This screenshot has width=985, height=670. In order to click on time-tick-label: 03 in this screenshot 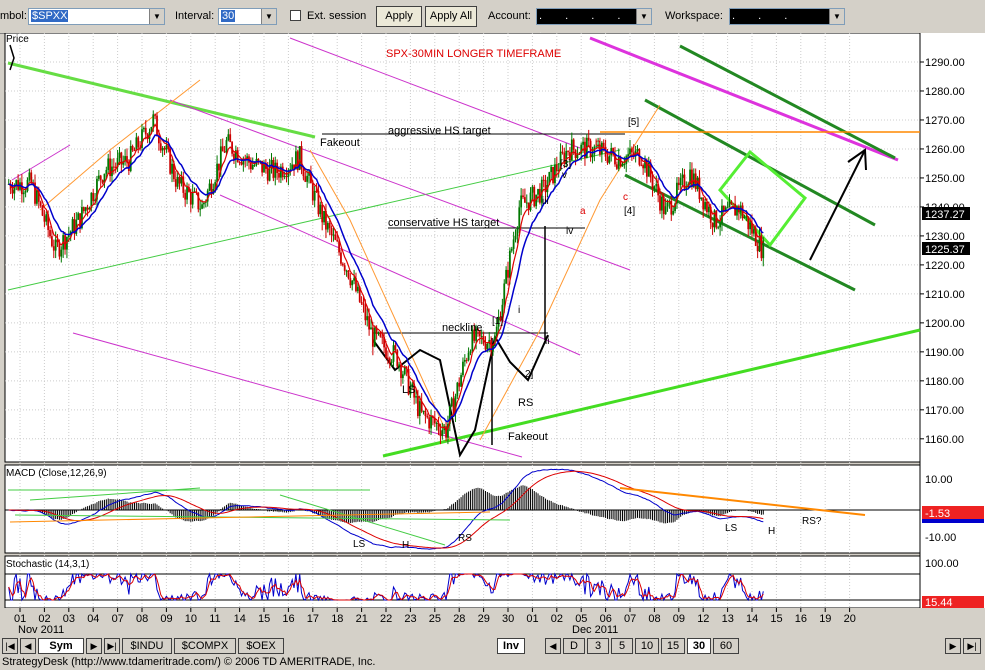, I will do `click(69, 619)`.